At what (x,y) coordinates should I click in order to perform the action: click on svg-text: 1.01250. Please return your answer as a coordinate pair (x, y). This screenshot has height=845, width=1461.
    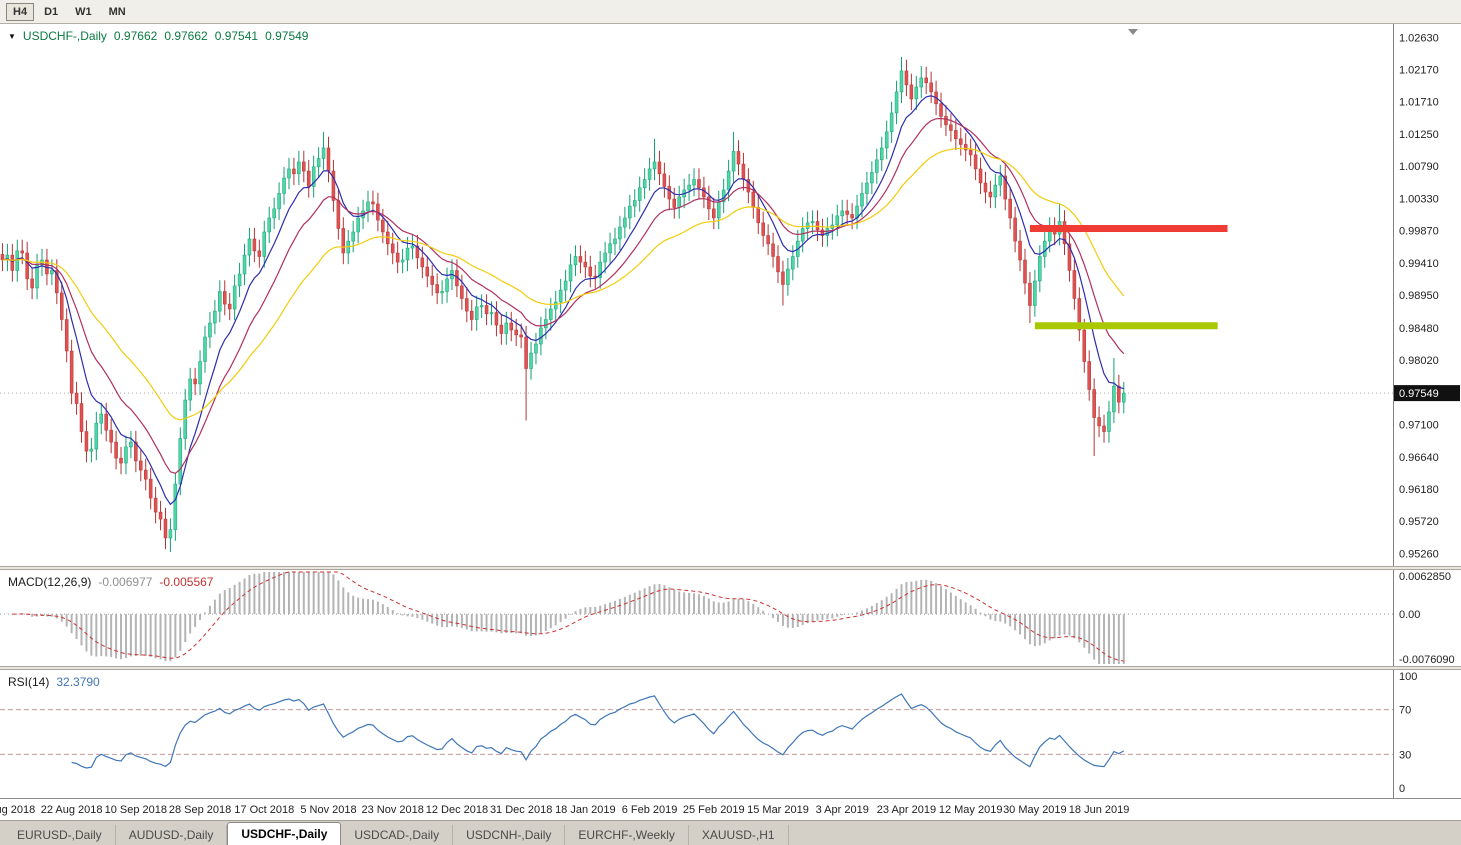
    Looking at the image, I should click on (1419, 135).